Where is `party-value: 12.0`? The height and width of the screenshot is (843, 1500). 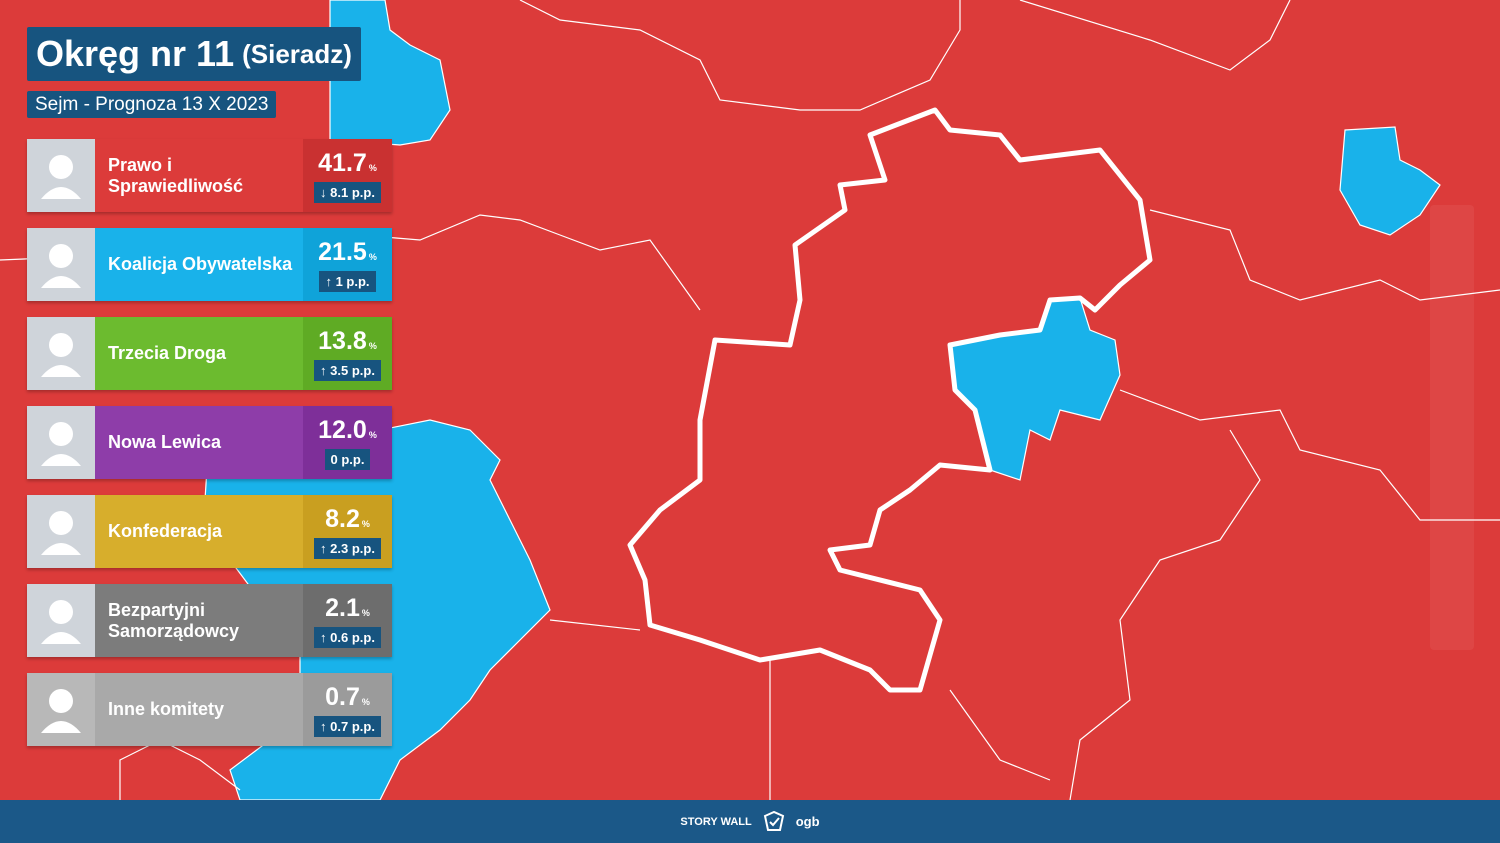 party-value: 12.0 is located at coordinates (342, 429).